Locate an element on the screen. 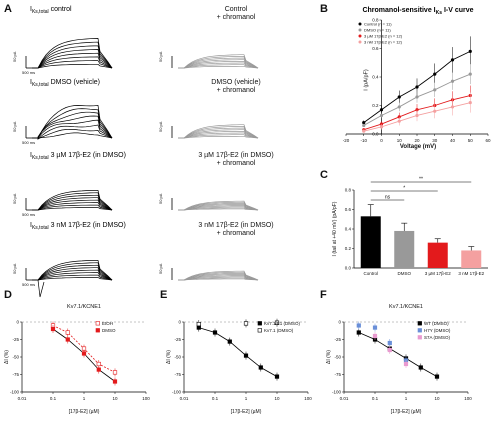 This screenshot has width=500, height=424. panel-letter-B: B is located at coordinates (324, 9).